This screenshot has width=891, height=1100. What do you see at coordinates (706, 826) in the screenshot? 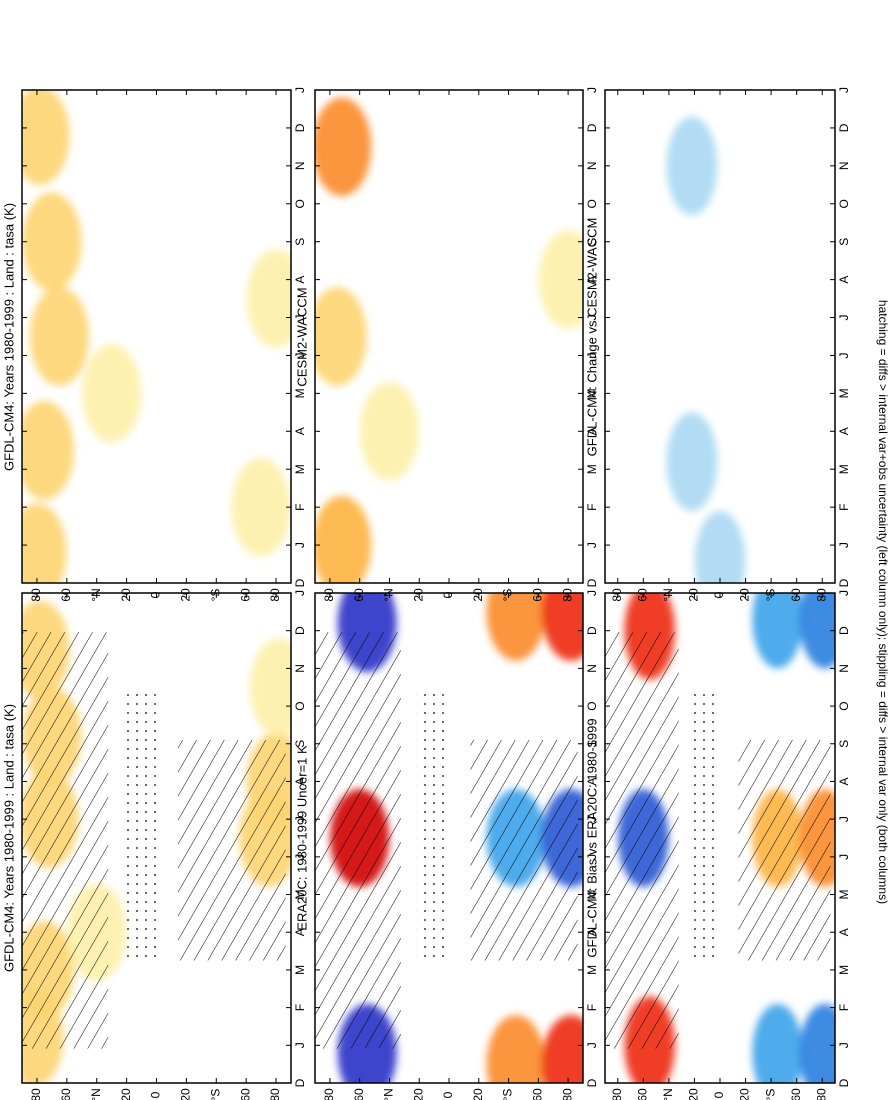
I see `gfdl-bias-stippling` at bounding box center [706, 826].